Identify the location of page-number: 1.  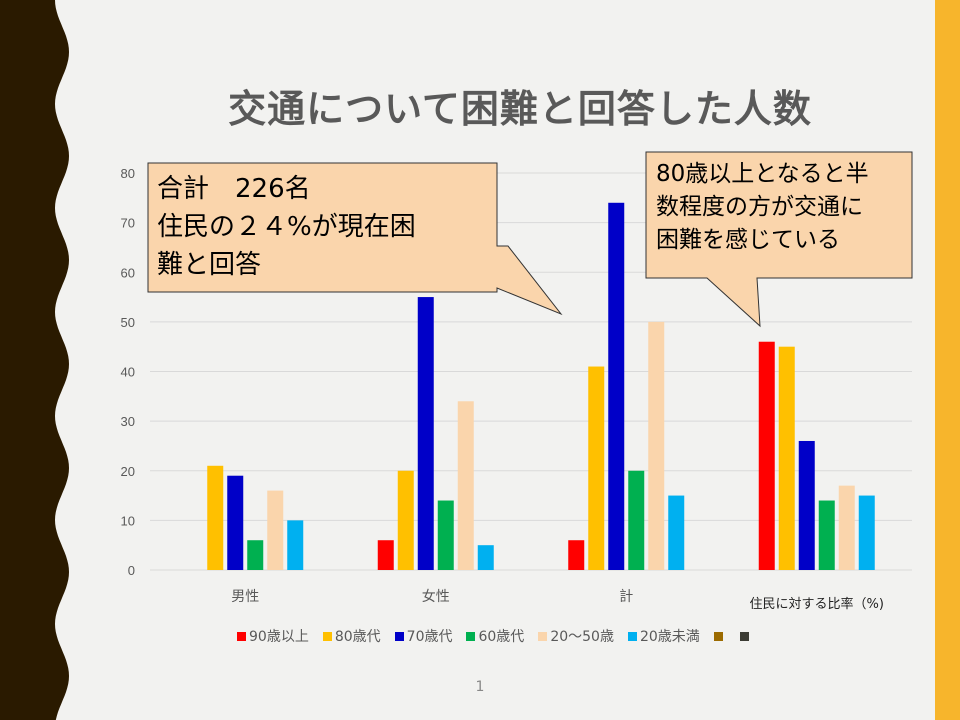
(480, 687).